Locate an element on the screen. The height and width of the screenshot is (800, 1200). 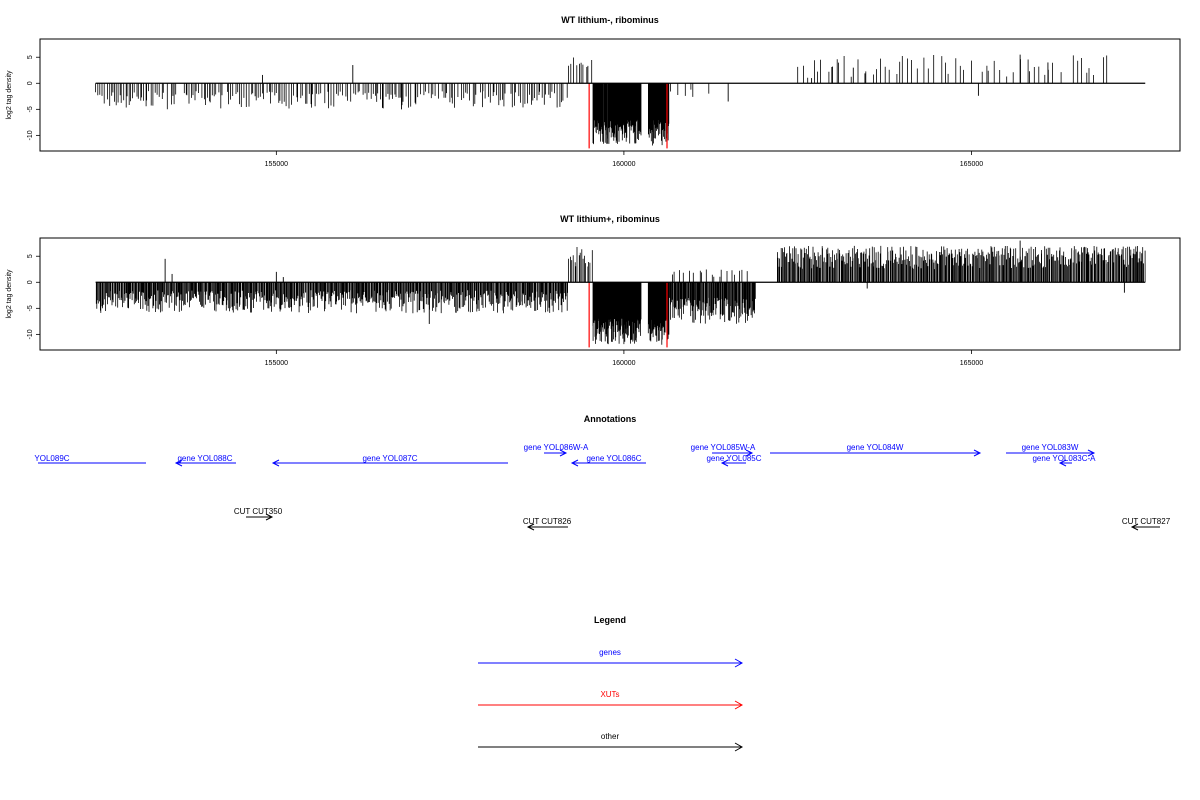
annotations-title: Annotations is located at coordinates (610, 419).